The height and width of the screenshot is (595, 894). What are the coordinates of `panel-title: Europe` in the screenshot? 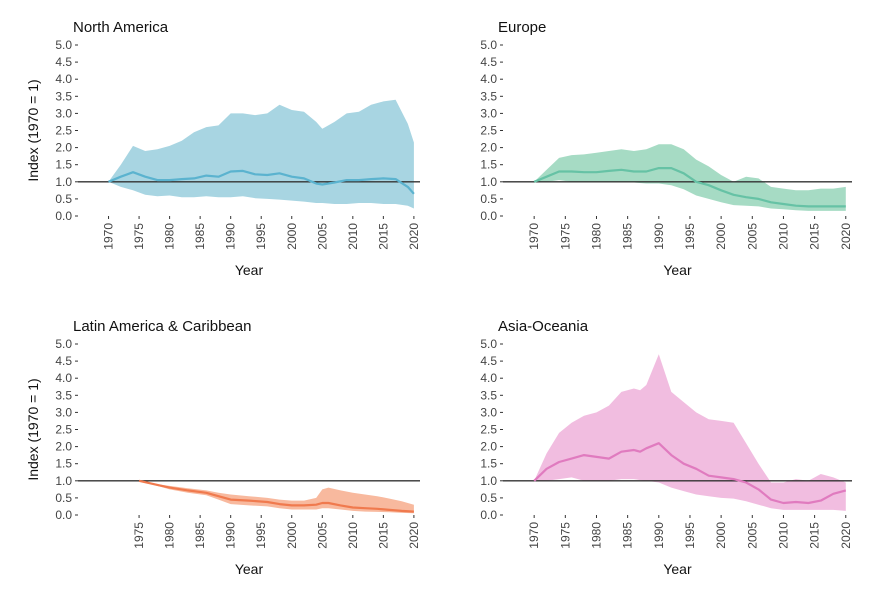 It's located at (522, 27).